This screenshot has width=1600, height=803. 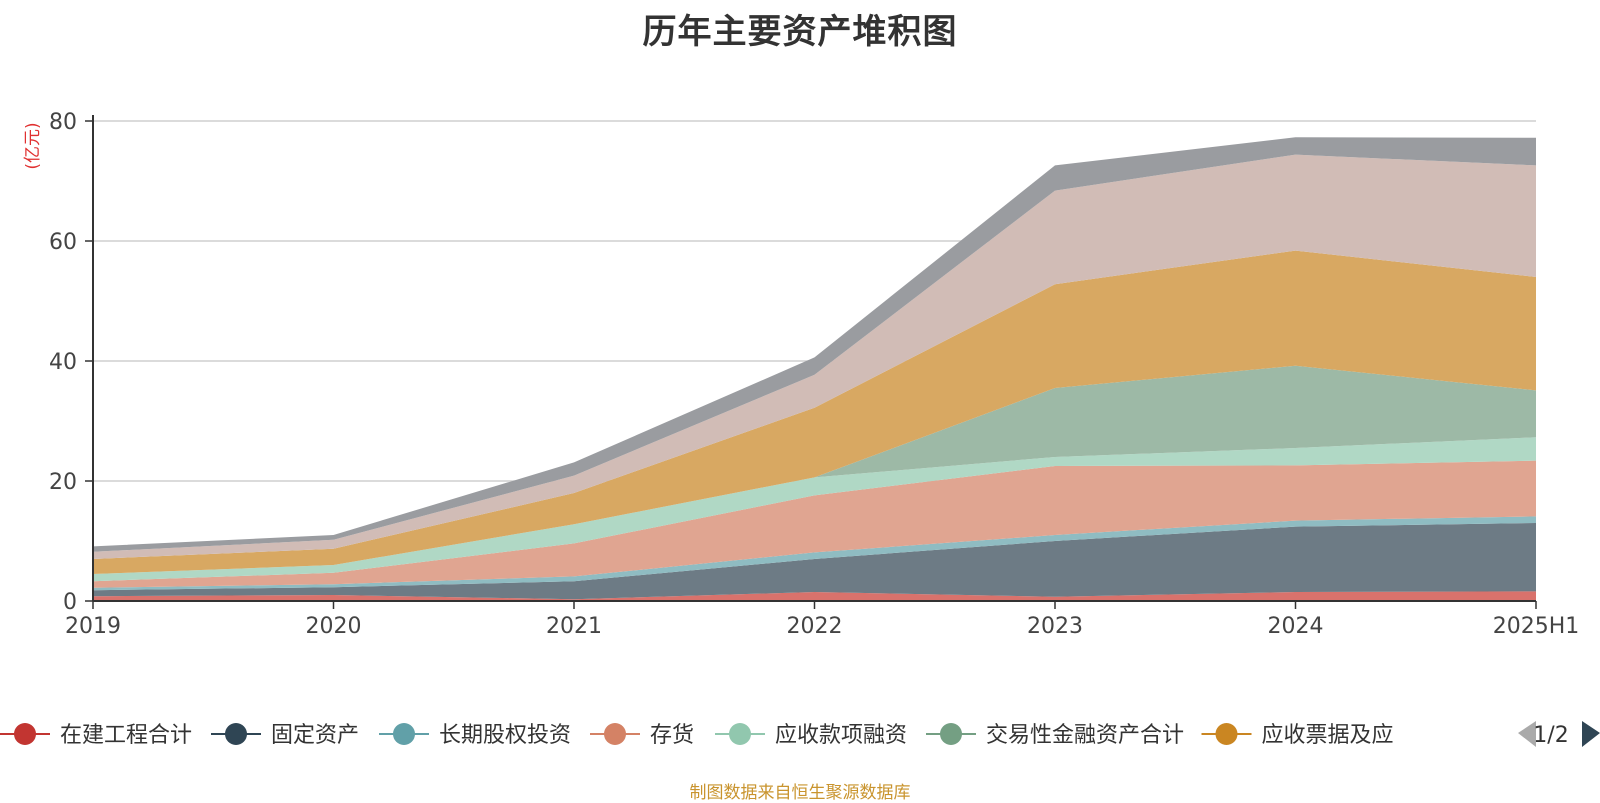 What do you see at coordinates (126, 735) in the screenshot?
I see `legend-label: 在建工程合计` at bounding box center [126, 735].